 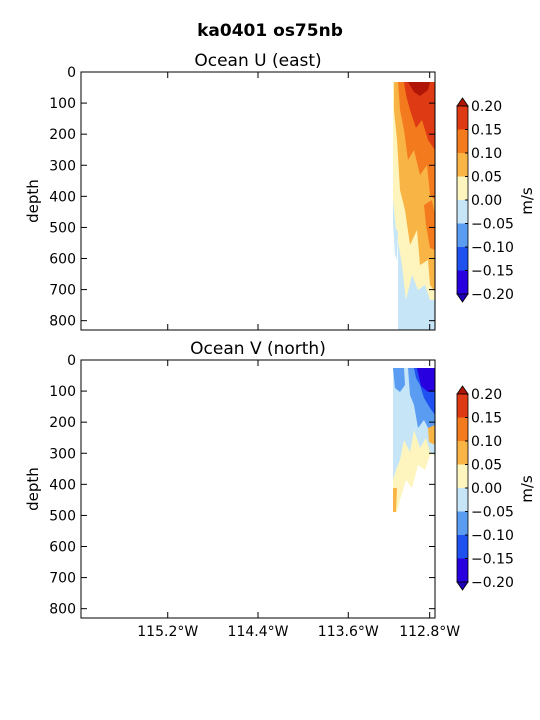 I want to click on colorbar-u: 0.20 0.15 0.10 0.05 0.00 −0.05 −0.10 −0.15 −0.20, so click(x=485, y=200).